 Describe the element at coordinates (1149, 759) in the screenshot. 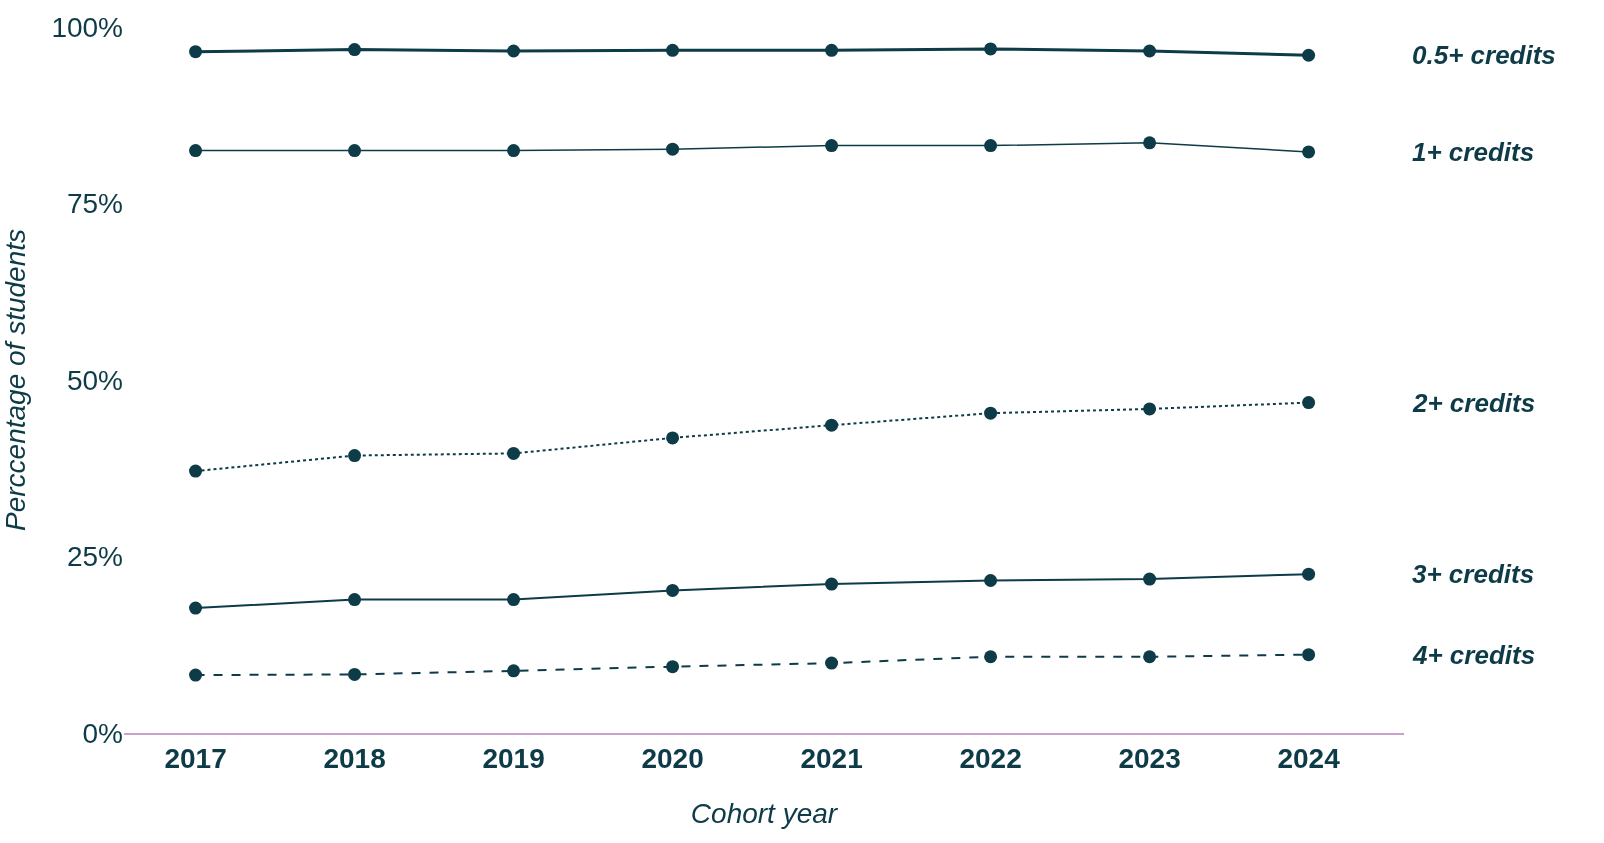

I see `x-tick-label: 2023` at that location.